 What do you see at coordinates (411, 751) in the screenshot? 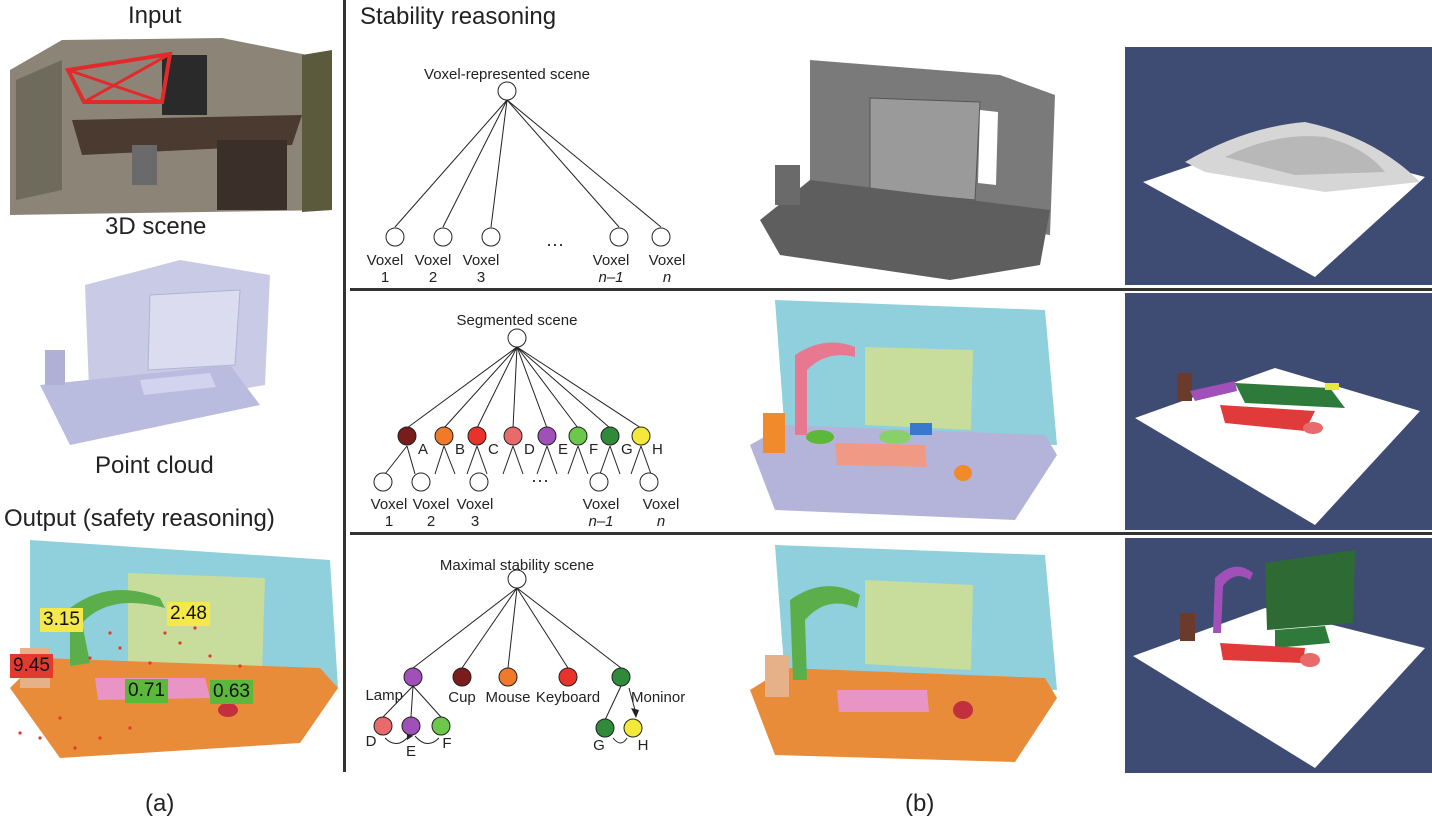
I see `lamp-part-label: E` at bounding box center [411, 751].